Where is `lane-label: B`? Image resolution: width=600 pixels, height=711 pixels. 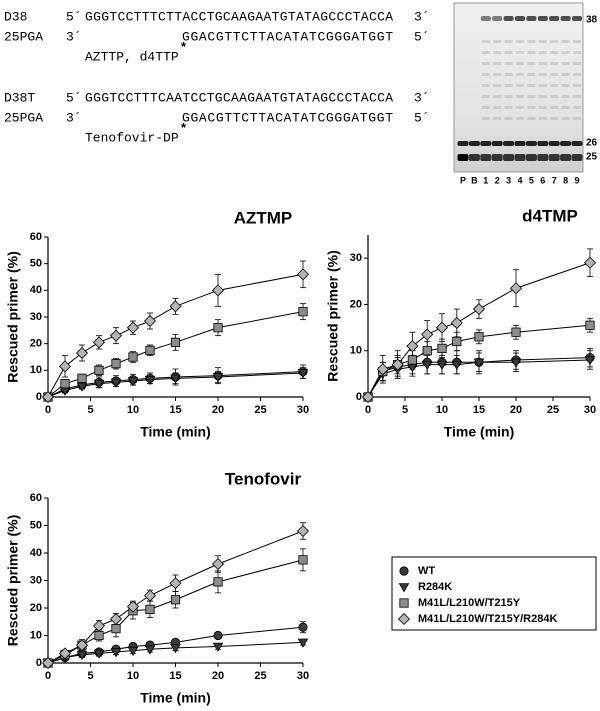
lane-label: B is located at coordinates (474, 180).